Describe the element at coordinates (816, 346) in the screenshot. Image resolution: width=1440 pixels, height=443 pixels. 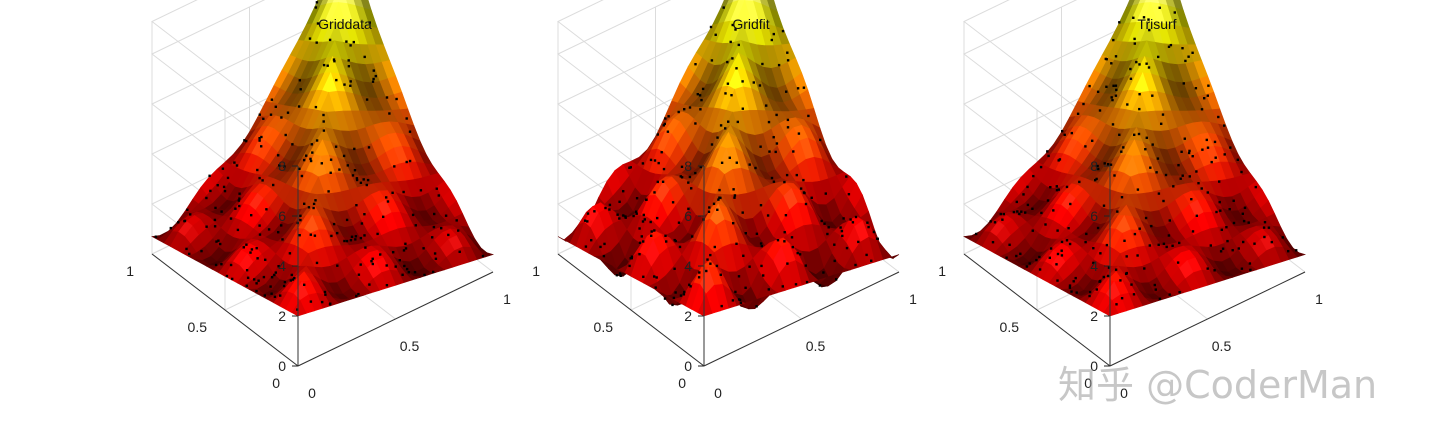
I see `x-tick-label: 0.5` at that location.